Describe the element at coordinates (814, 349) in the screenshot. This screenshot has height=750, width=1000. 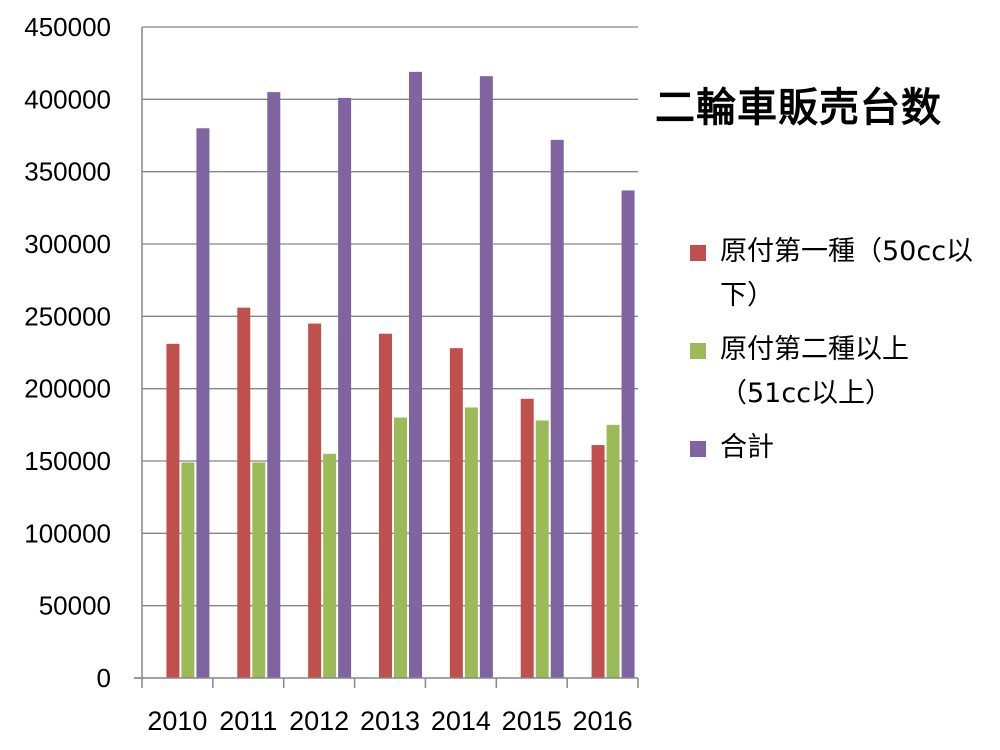
I see `legend-label-line1: 原付第二種以上` at that location.